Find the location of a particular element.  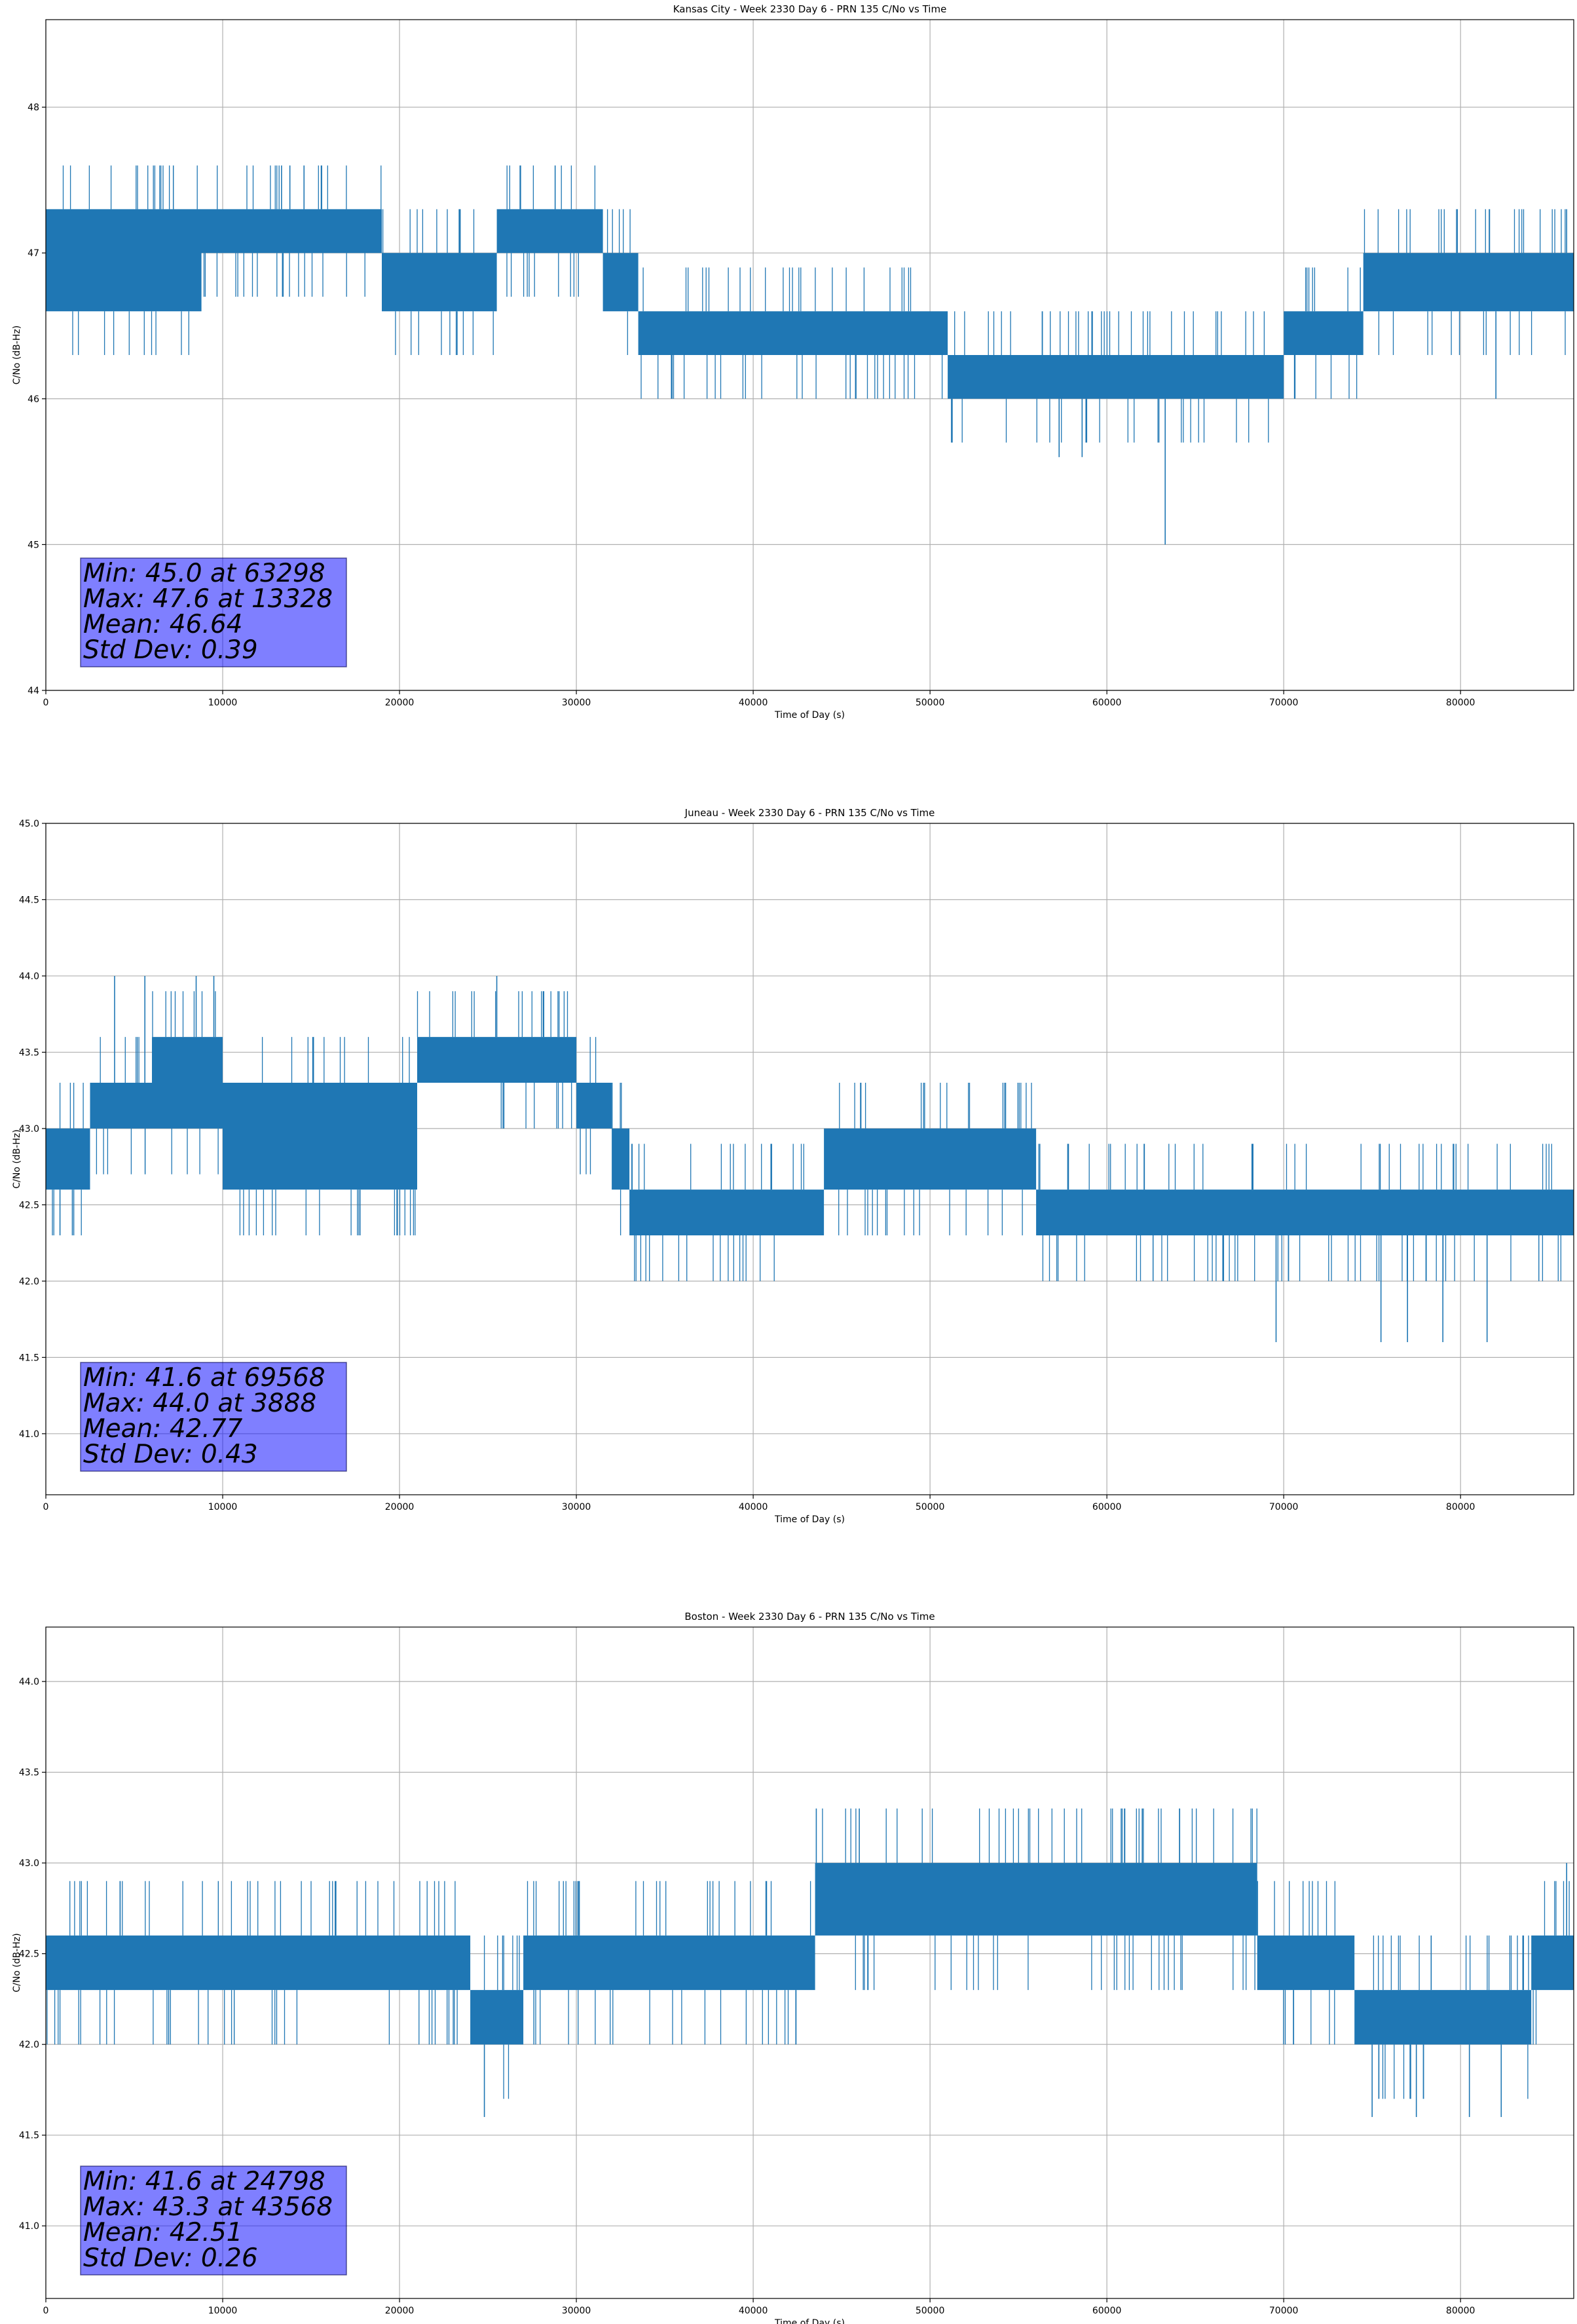

stats-line: Max: 47.6 at 13328 is located at coordinates (208, 599).